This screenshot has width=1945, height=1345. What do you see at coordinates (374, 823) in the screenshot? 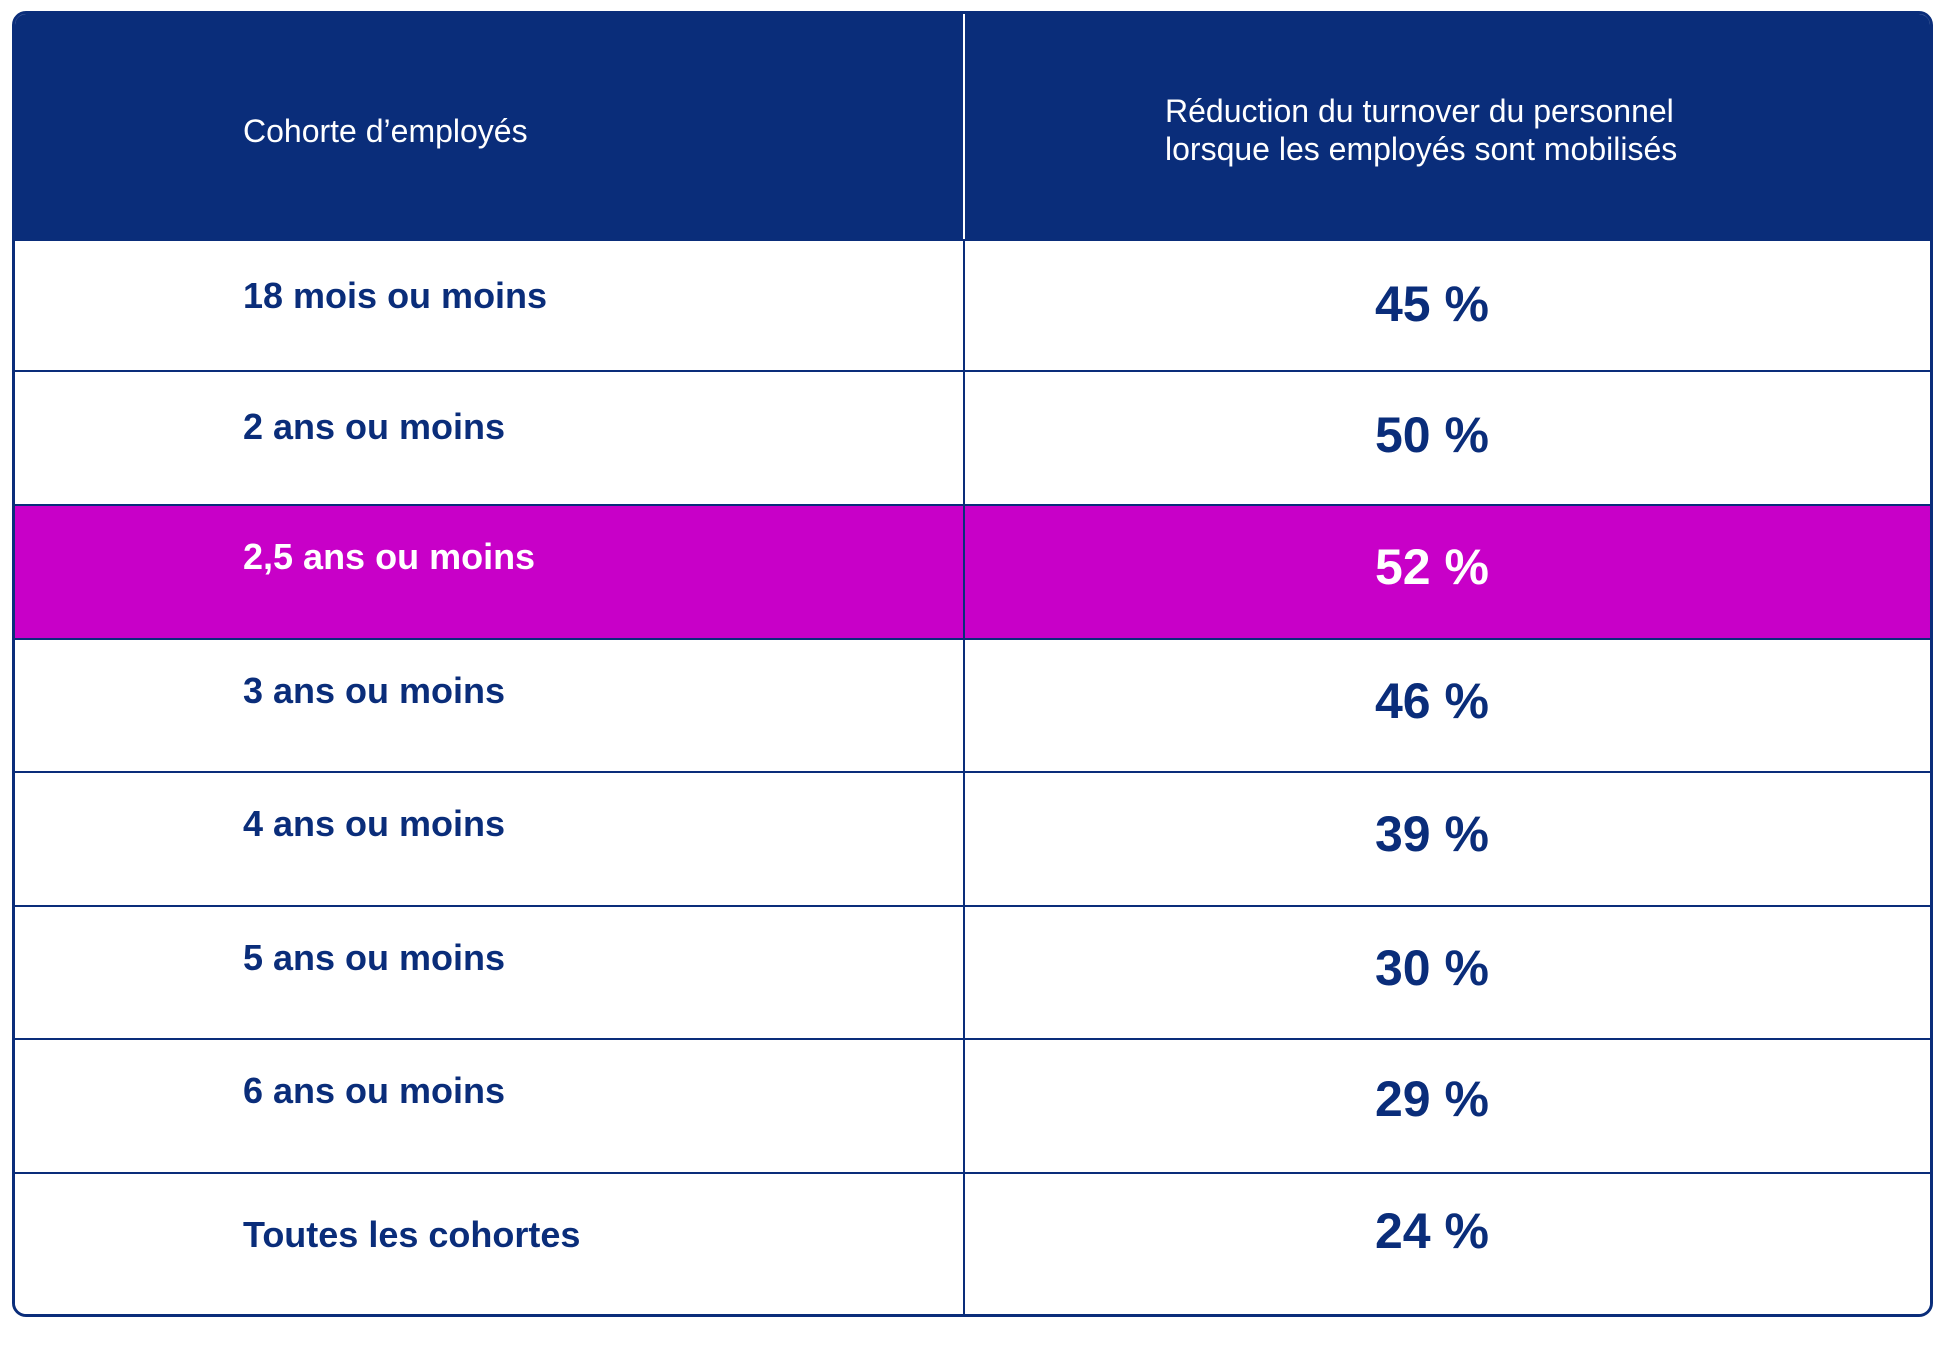
I see `cohort-label: 4 ans ou moins` at bounding box center [374, 823].